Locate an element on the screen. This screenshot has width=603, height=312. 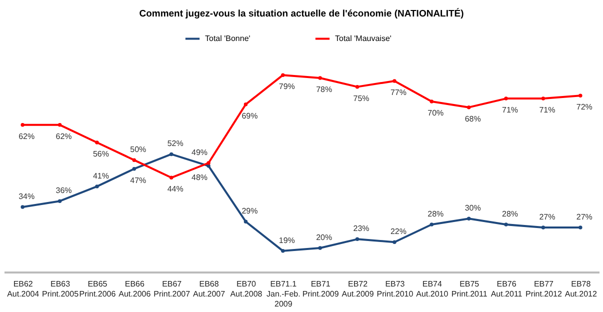
data-label: 50% is located at coordinates (138, 149).